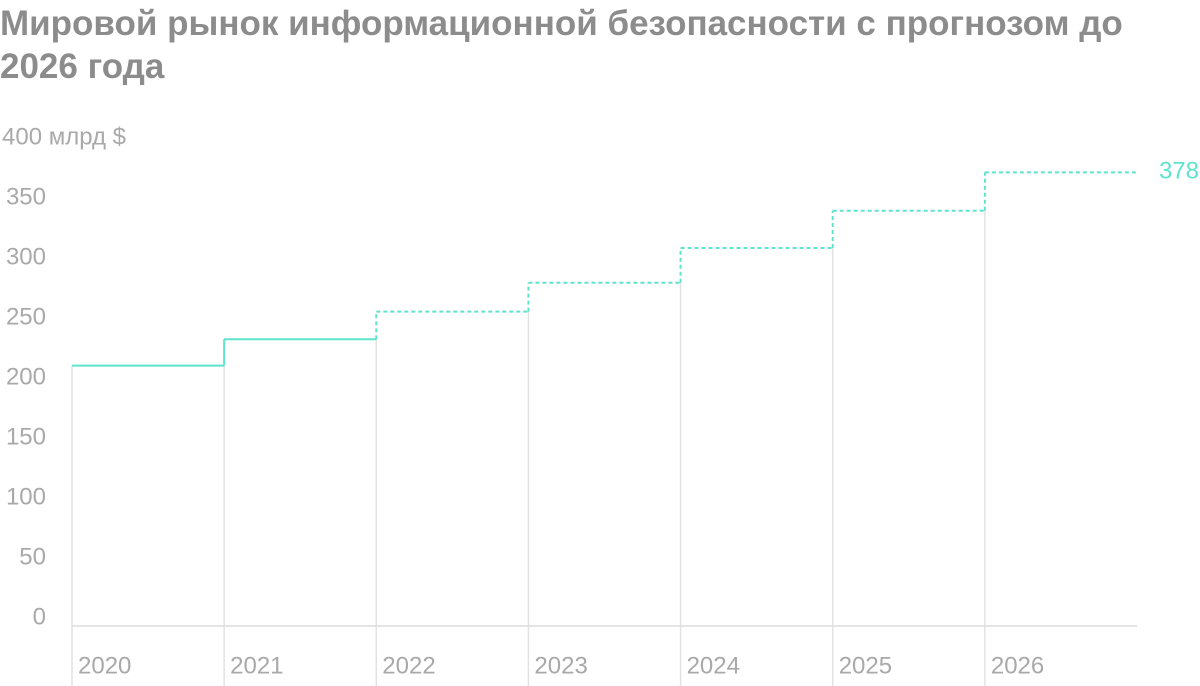 The width and height of the screenshot is (1200, 686). Describe the element at coordinates (865, 665) in the screenshot. I see `x-tick-label: 2025` at that location.